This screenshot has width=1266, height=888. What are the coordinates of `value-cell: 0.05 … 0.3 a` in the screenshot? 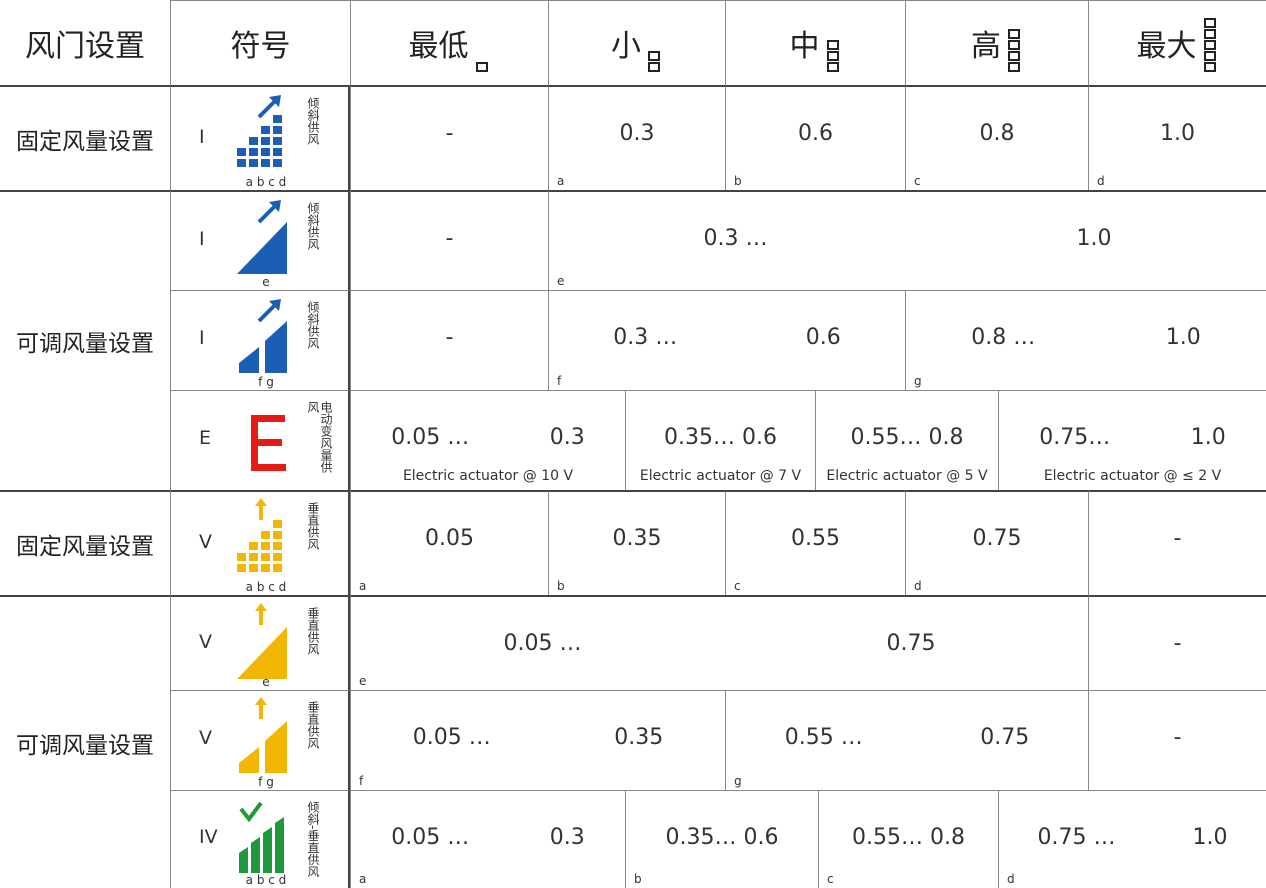 It's located at (487, 839).